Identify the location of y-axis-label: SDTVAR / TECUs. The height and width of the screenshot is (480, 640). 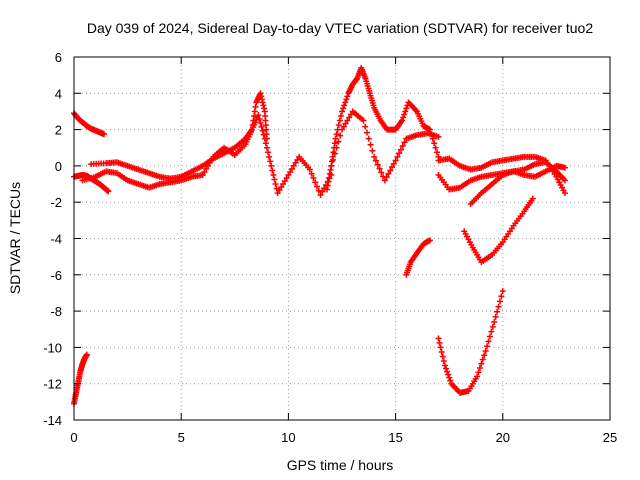
(15, 238).